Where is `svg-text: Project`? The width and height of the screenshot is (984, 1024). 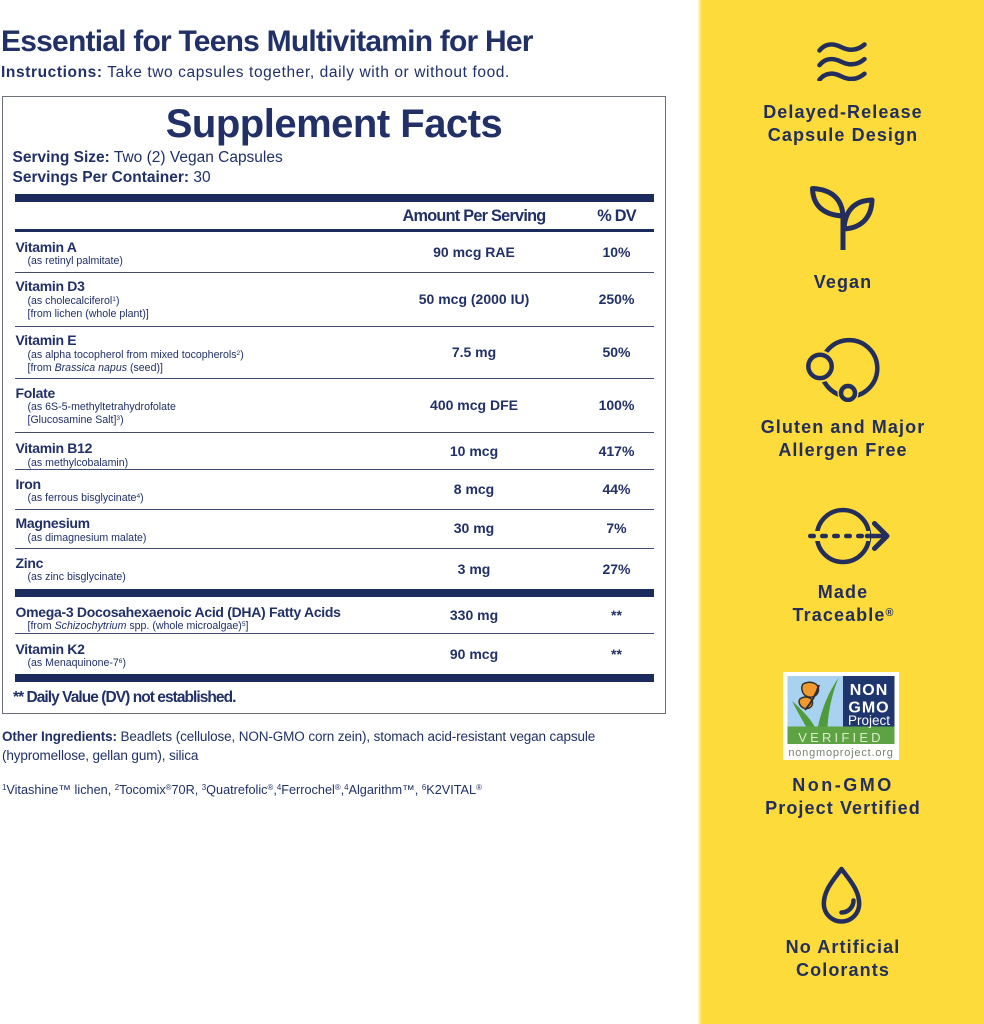 svg-text: Project is located at coordinates (869, 720).